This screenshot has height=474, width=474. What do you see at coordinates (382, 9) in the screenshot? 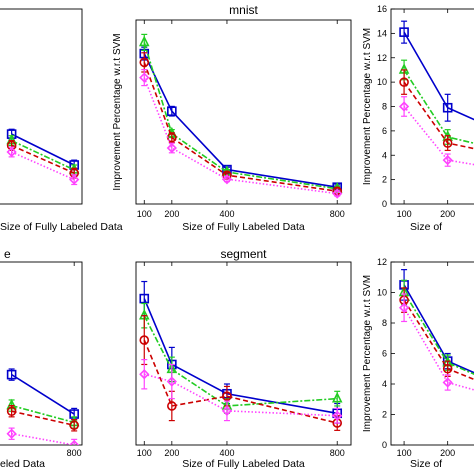
I see `y-tick-label: 16` at bounding box center [382, 9].